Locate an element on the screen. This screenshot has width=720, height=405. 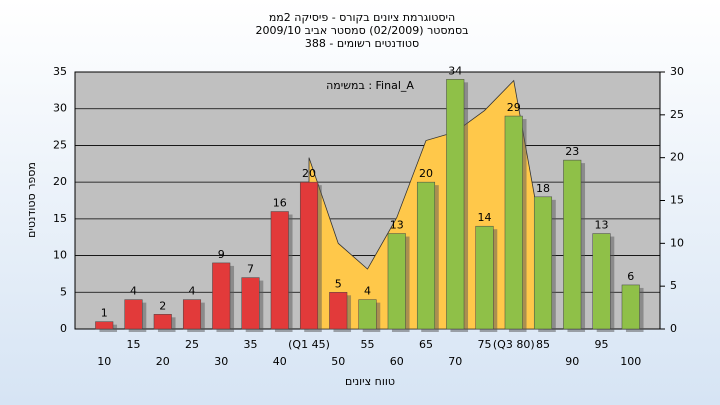
x-tick-label: 60 is located at coordinates (397, 361).